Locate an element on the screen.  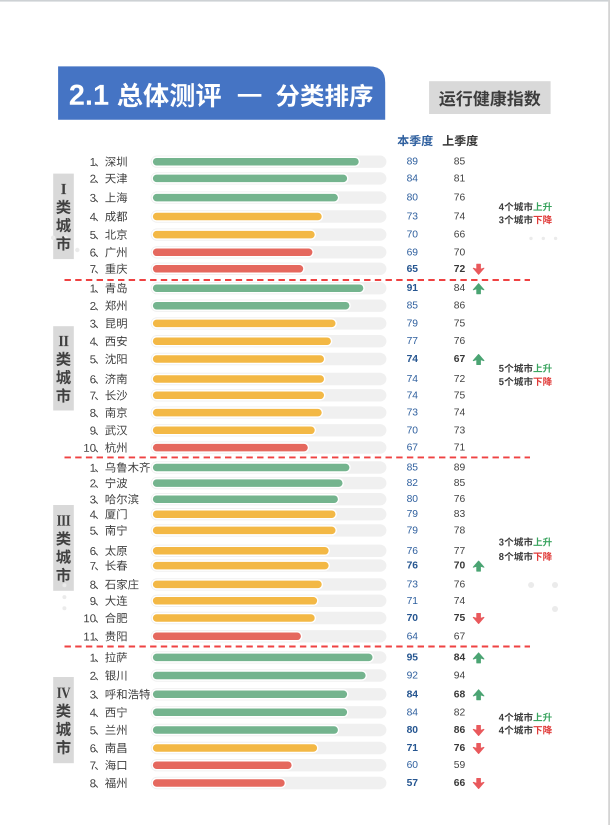
svg-text: 92 is located at coordinates (413, 676).